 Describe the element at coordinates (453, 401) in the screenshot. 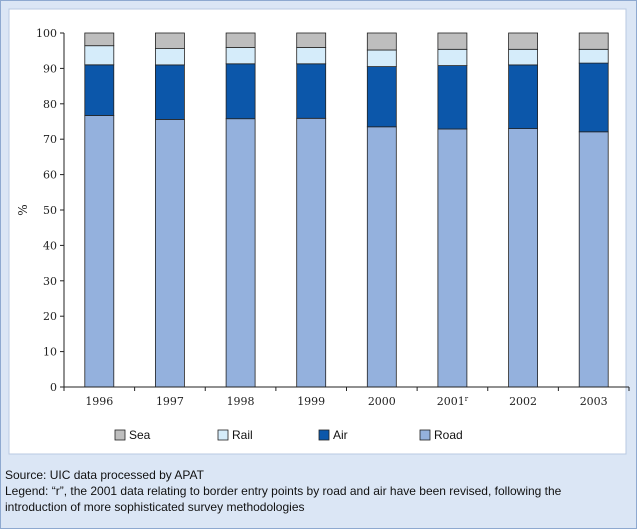

I see `x-tick-label: 2001r` at that location.